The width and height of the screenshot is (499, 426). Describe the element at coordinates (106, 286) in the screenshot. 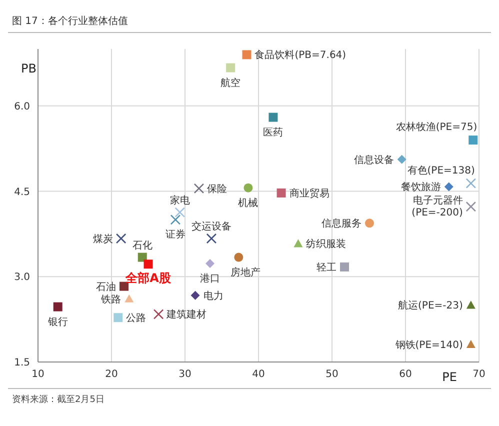

I see `series-label: 石油` at that location.